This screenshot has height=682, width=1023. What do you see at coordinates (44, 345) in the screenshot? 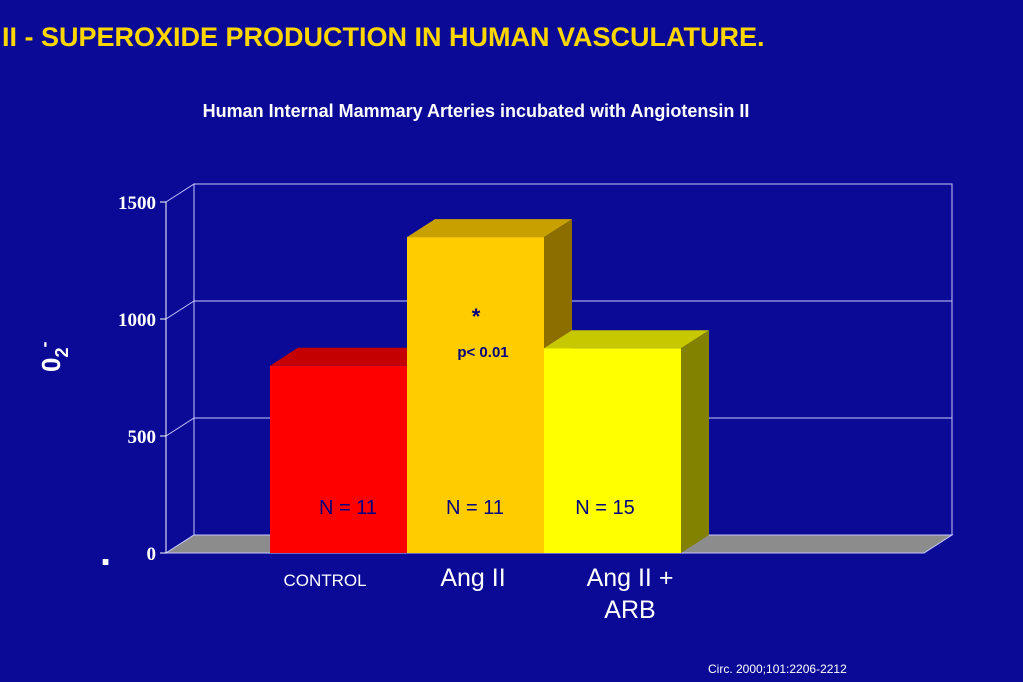
I see `y-axis-label-sup: -` at bounding box center [44, 345].